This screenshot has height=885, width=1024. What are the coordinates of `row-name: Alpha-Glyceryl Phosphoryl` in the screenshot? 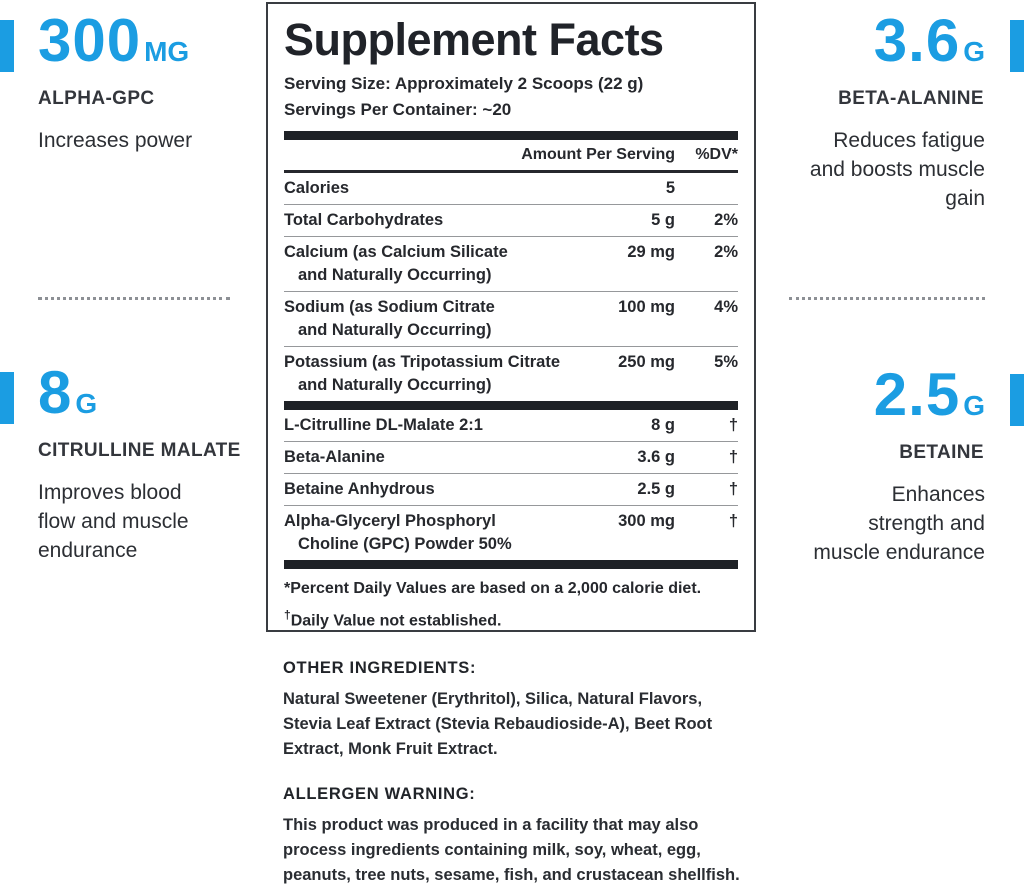 It's located at (390, 521).